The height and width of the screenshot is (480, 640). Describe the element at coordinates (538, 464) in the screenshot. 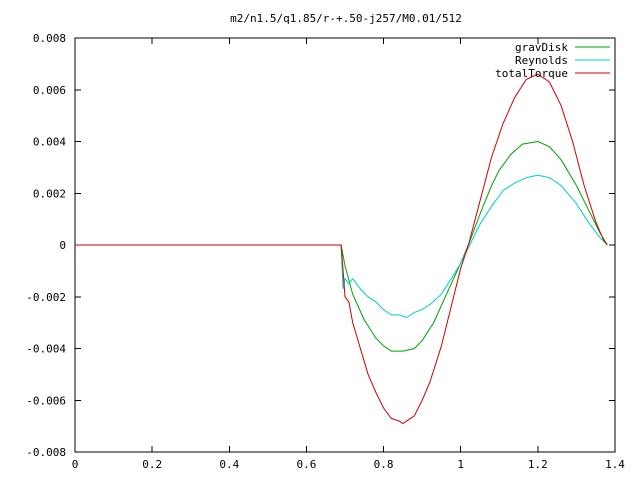

I see `x-tick-label: 1.2` at that location.